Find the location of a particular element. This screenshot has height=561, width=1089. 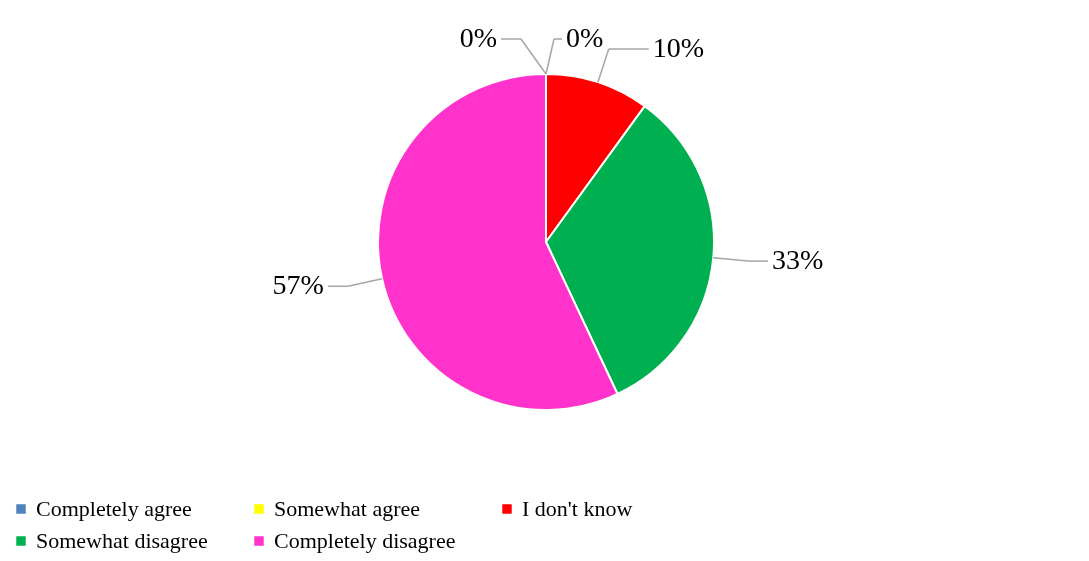

legend-label: Somewhat agree is located at coordinates (347, 508).